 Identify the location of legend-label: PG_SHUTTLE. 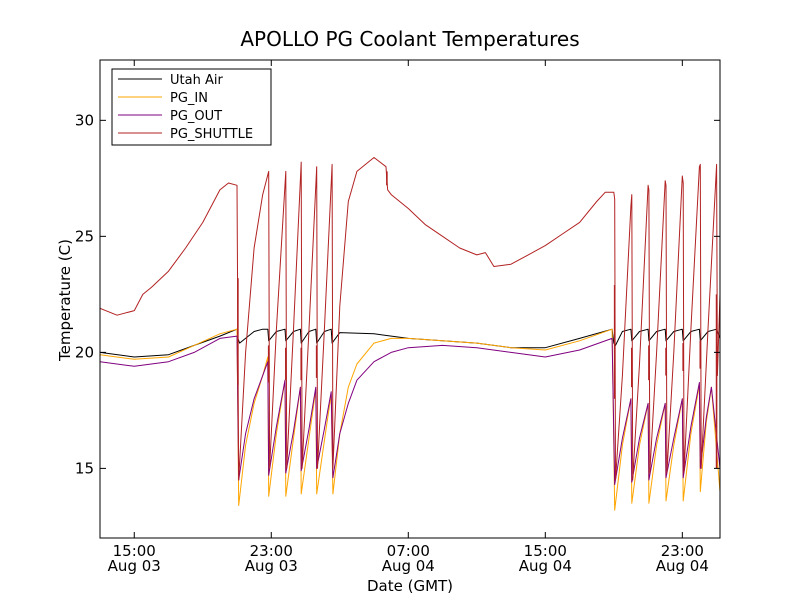
(211, 134).